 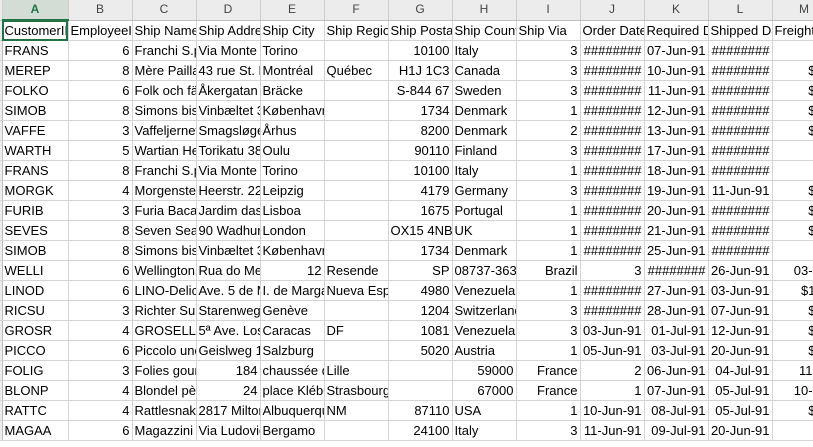 What do you see at coordinates (792, 370) in the screenshot?
I see `table-cell: 11-Jul` at bounding box center [792, 370].